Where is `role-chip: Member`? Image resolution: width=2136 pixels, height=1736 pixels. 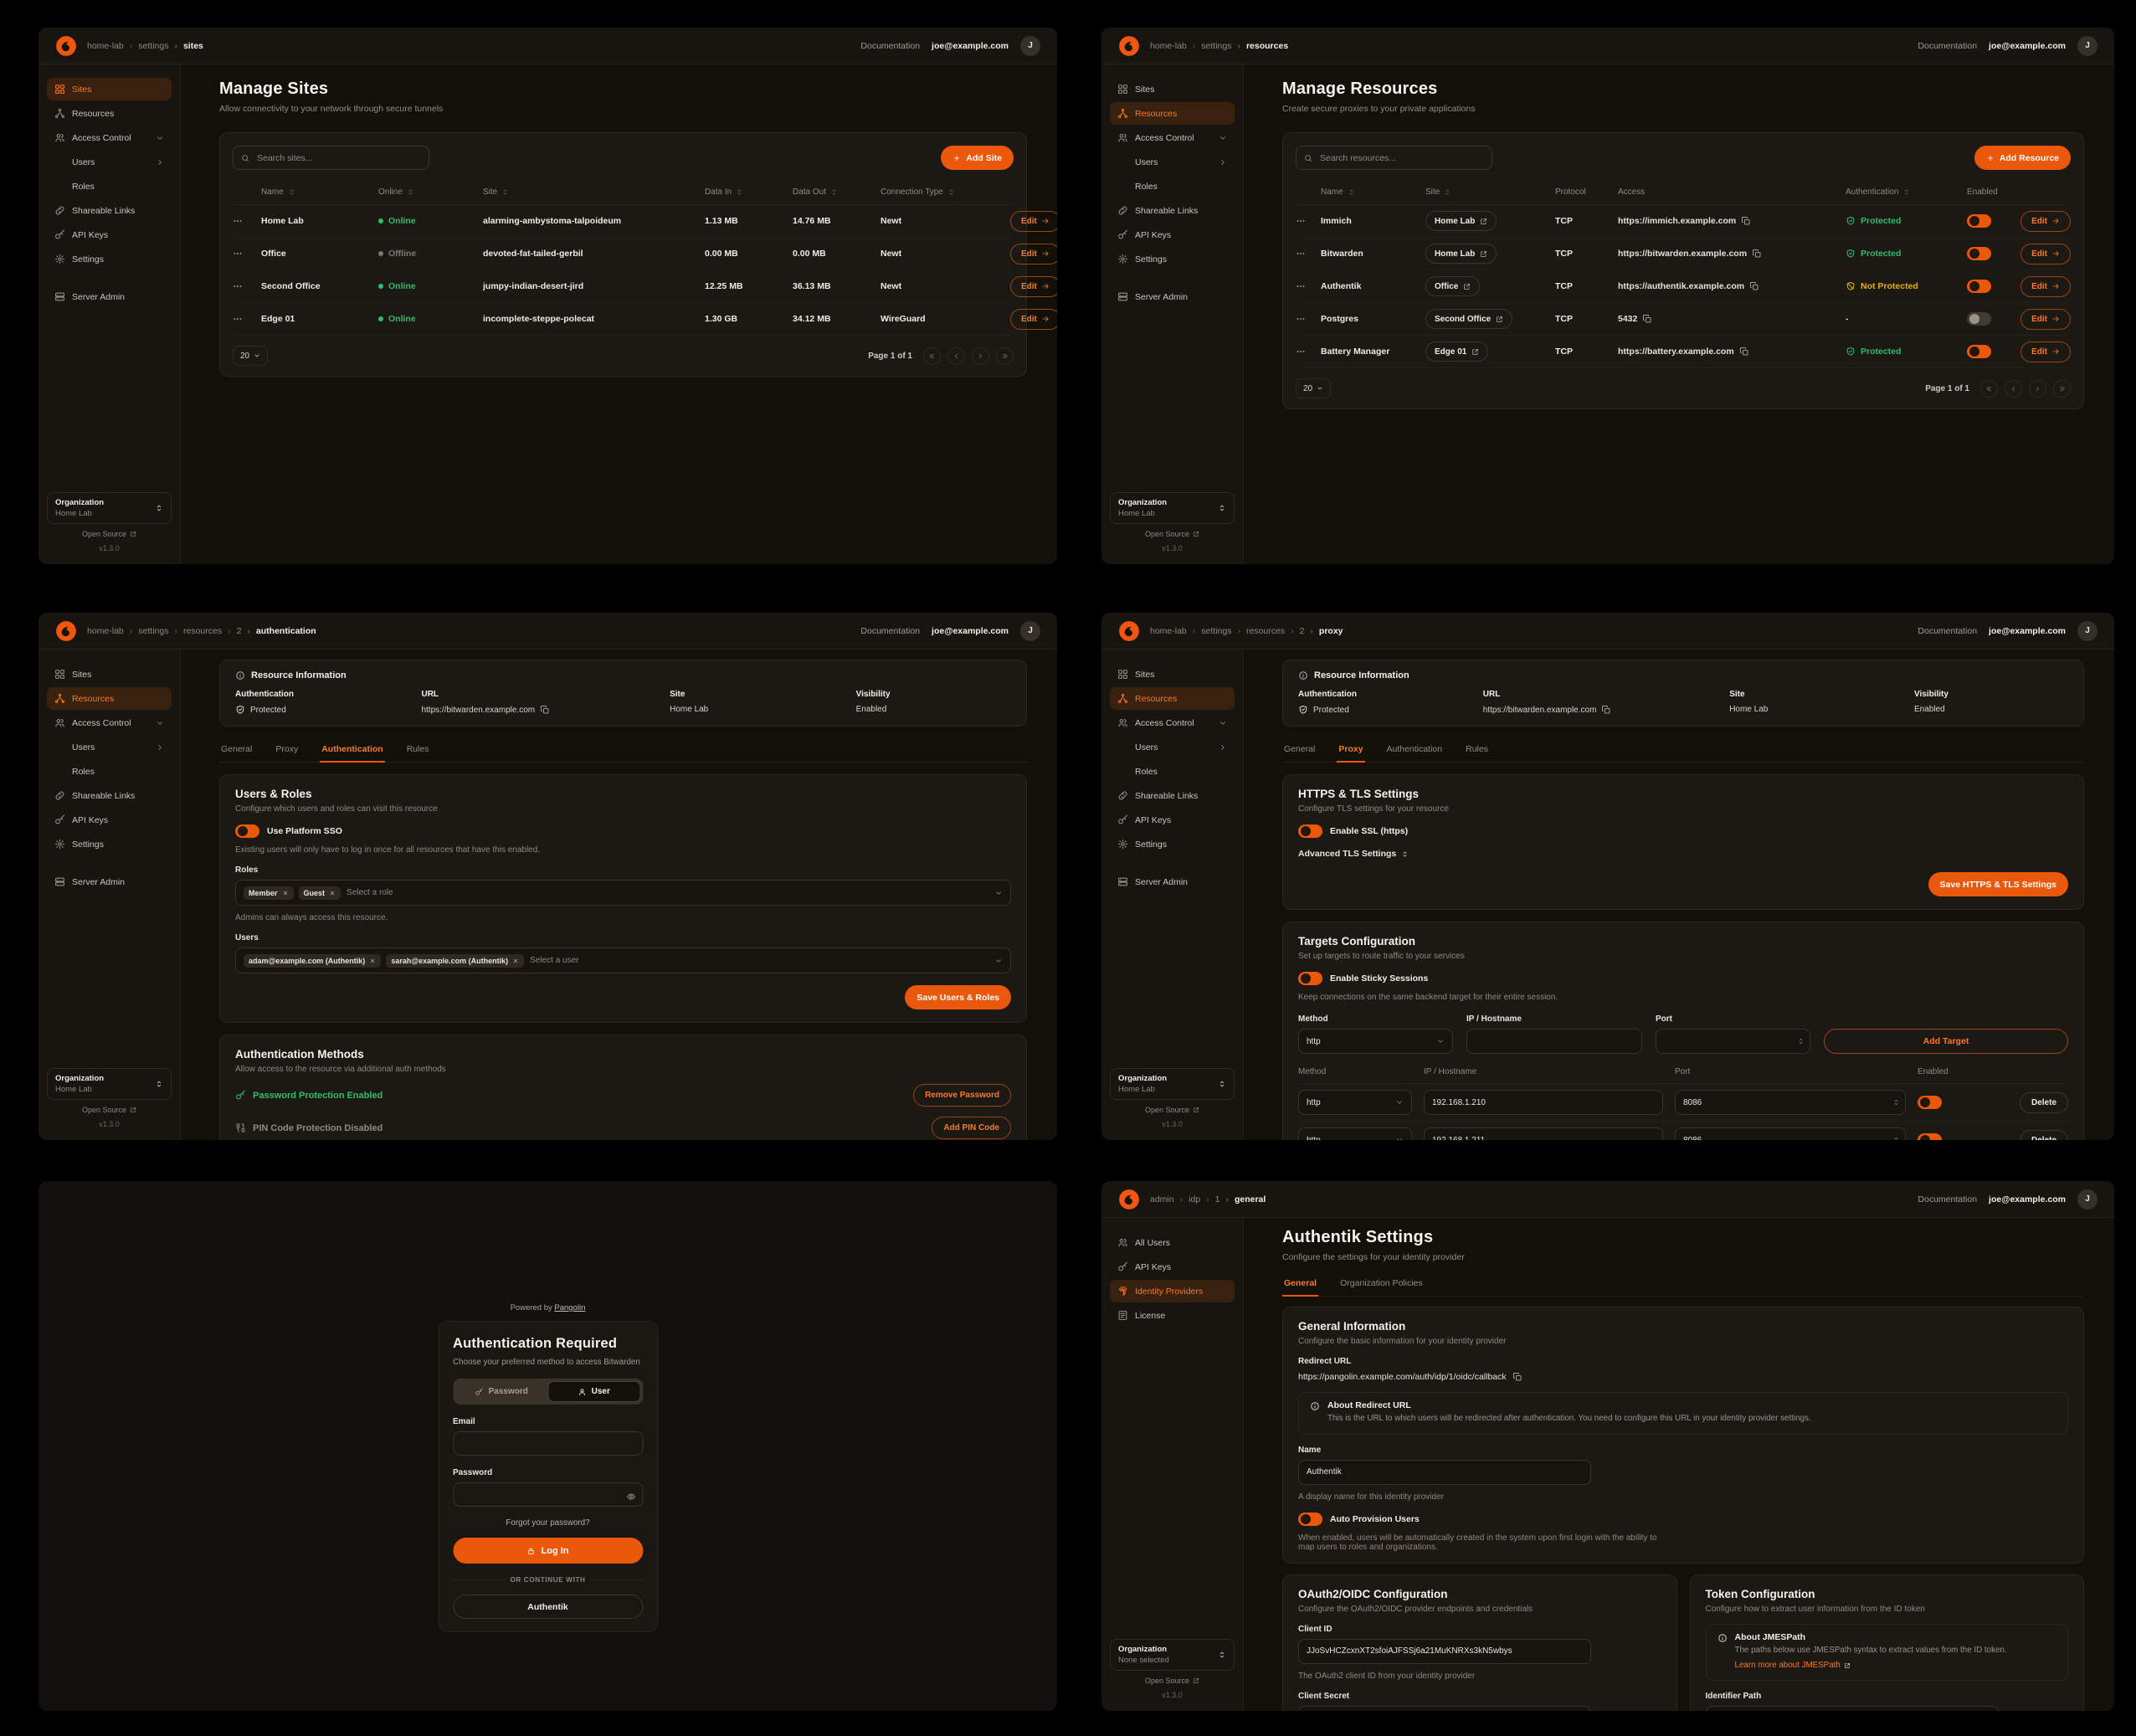
role-chip: Member is located at coordinates (269, 893).